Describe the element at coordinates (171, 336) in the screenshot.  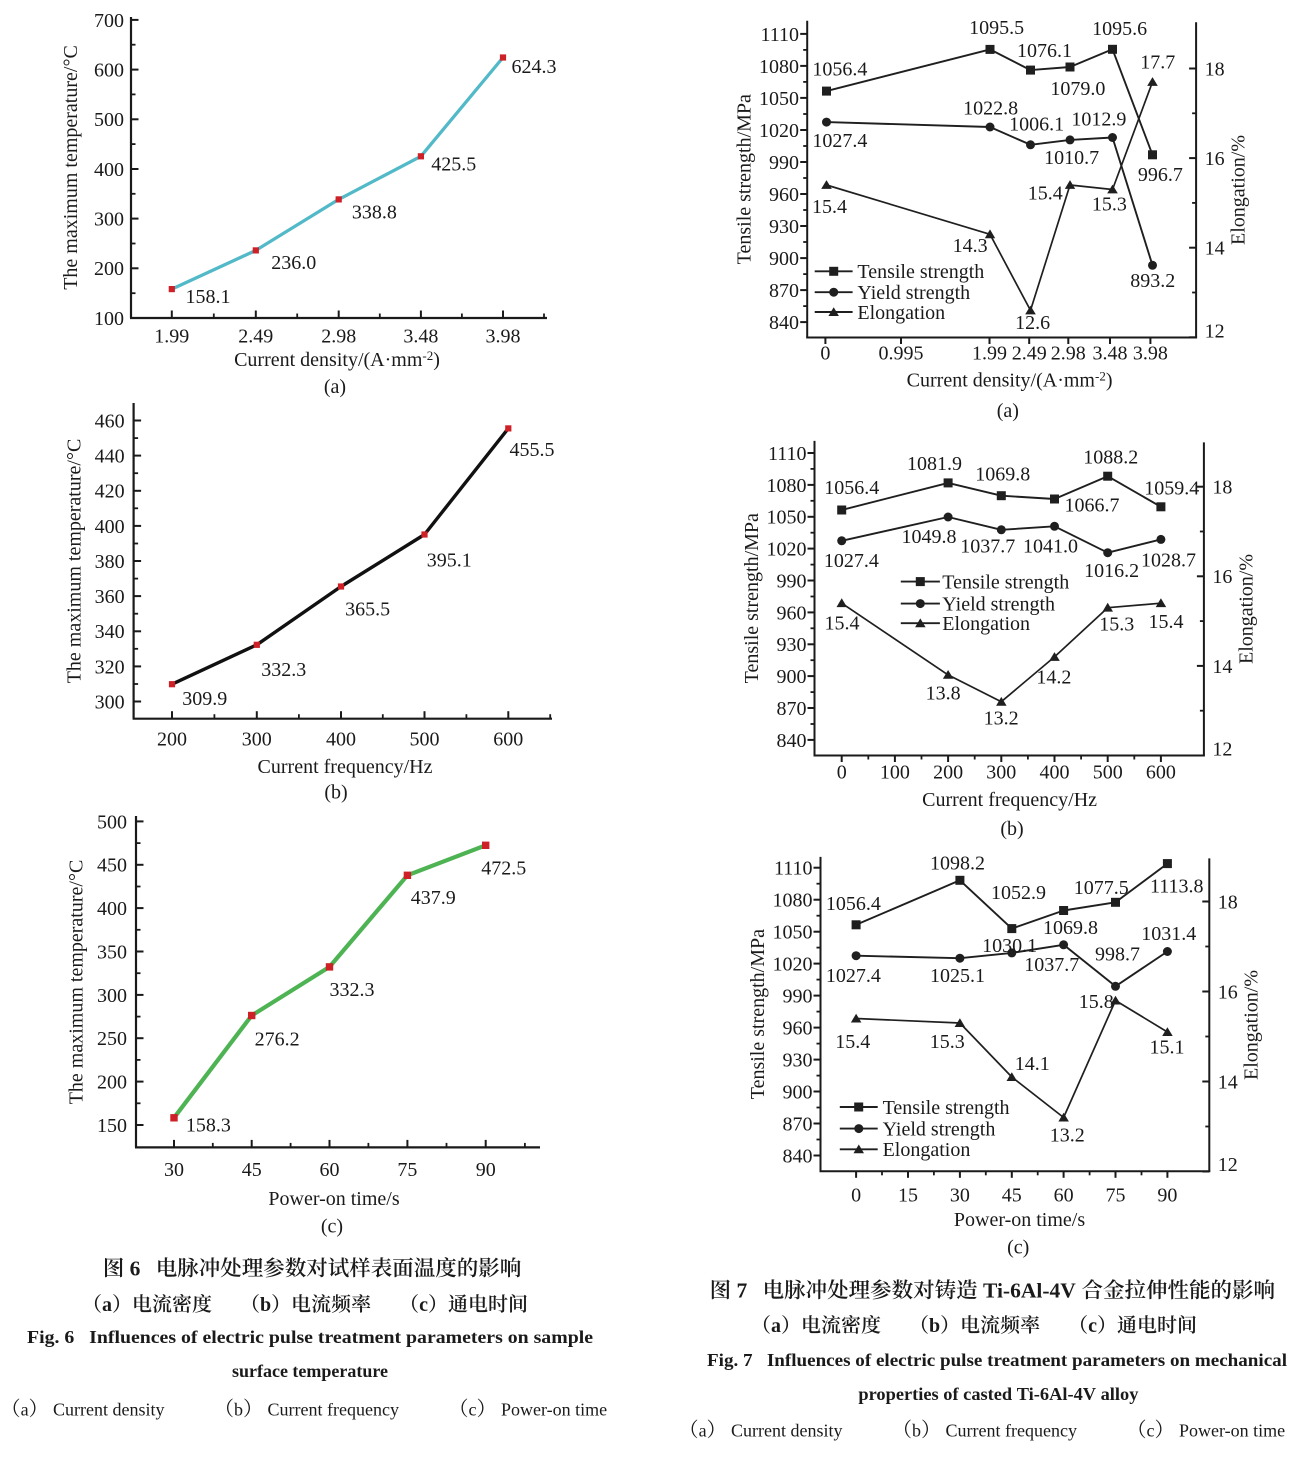
I see `svg-text: 1.99` at that location.